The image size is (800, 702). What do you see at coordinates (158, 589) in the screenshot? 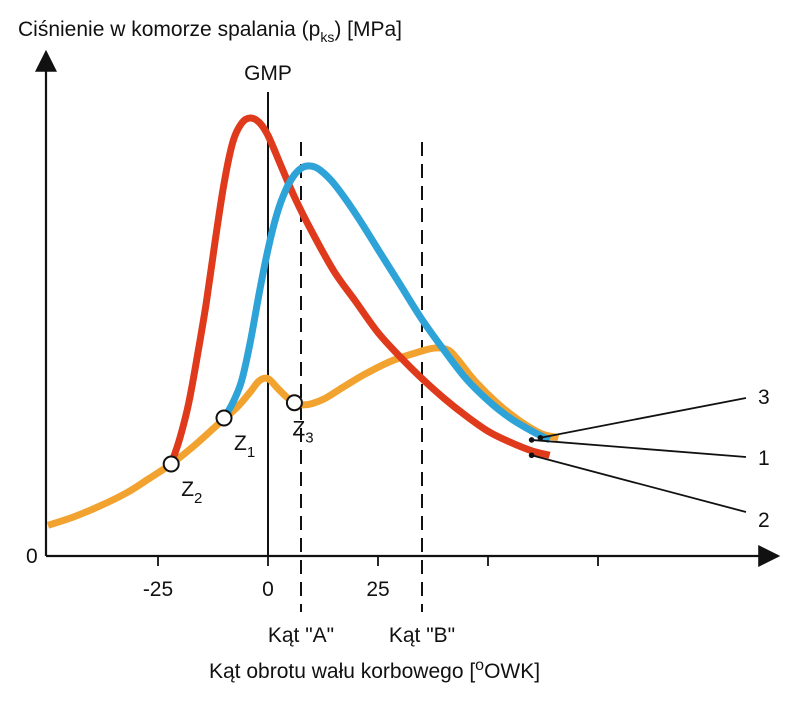
I see `x-tick-label: -25` at bounding box center [158, 589].